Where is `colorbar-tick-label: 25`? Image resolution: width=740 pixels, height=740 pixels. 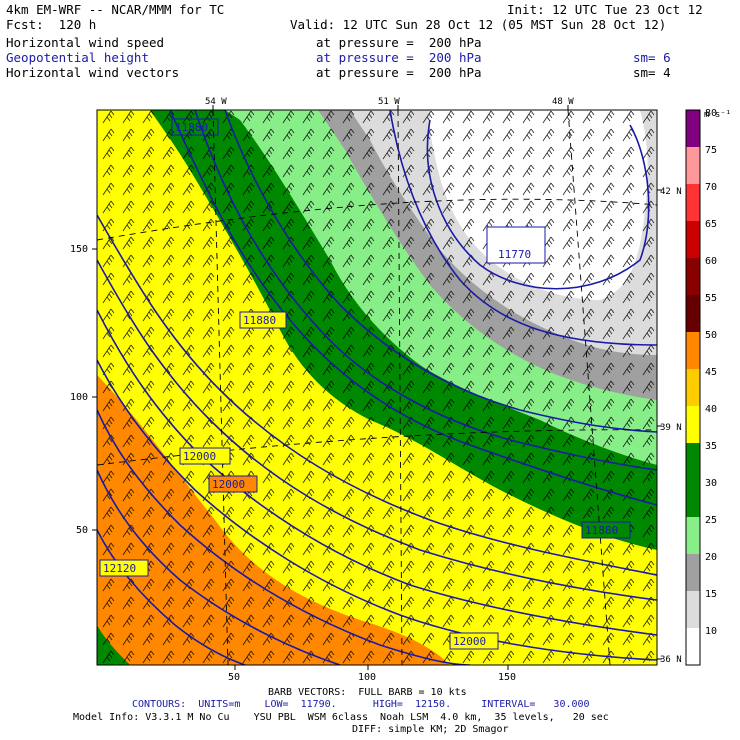
colorbar-tick-label: 25 is located at coordinates (711, 520).